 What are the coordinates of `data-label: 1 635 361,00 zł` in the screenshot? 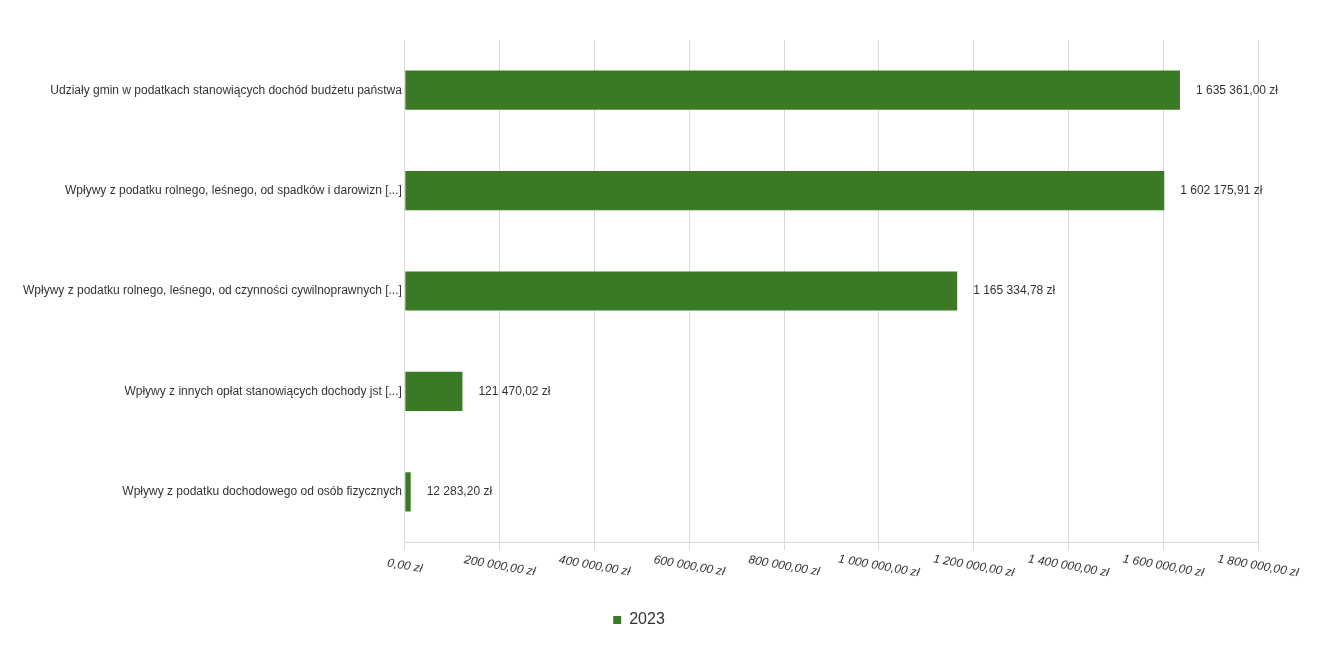 It's located at (1237, 89).